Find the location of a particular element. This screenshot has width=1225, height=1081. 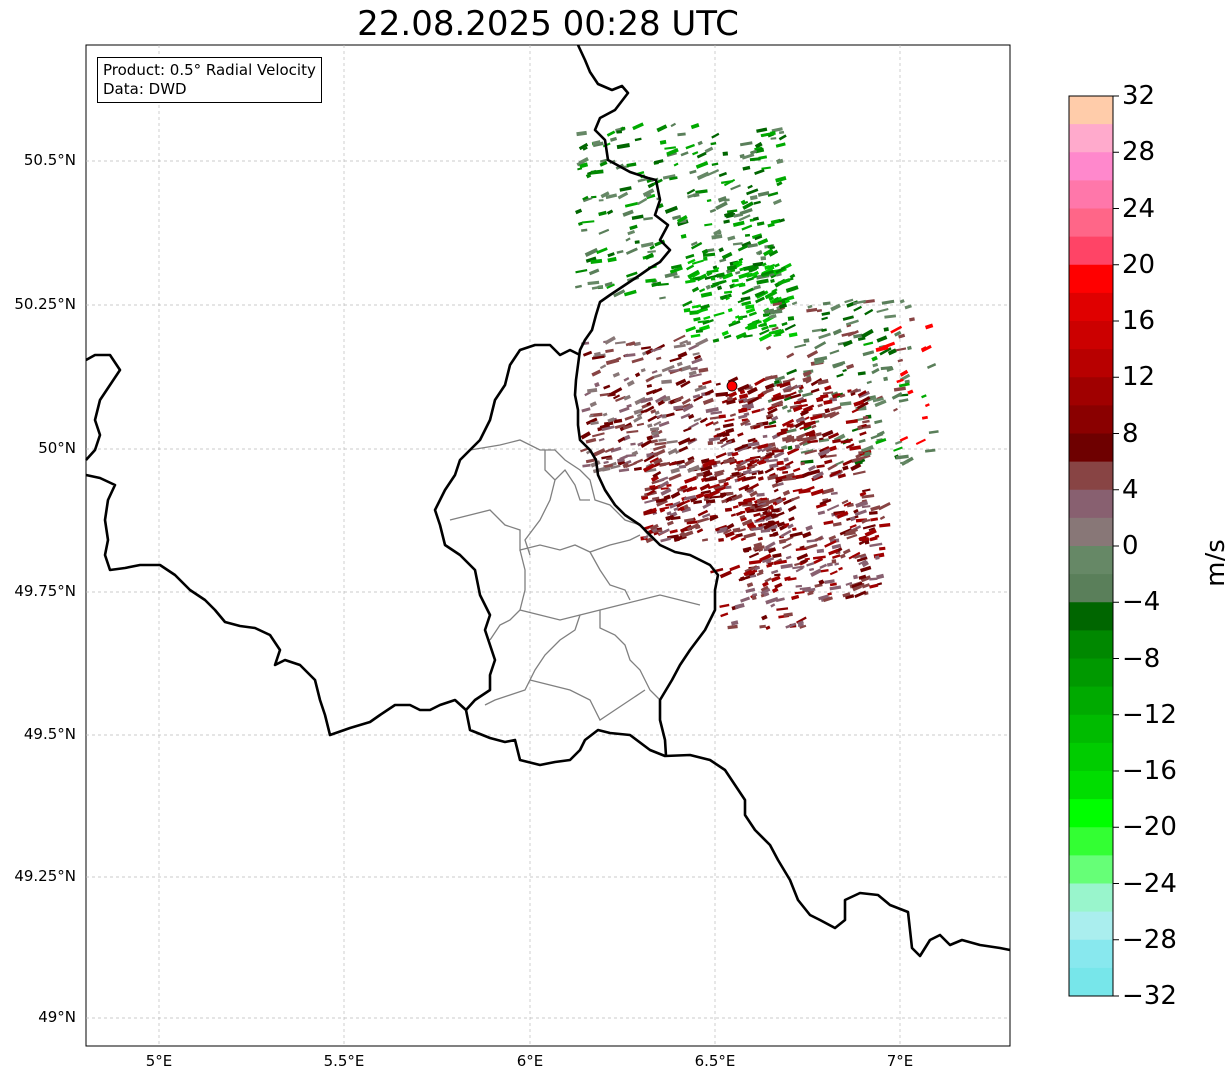

colorbar-segment is located at coordinates (1091, 223).